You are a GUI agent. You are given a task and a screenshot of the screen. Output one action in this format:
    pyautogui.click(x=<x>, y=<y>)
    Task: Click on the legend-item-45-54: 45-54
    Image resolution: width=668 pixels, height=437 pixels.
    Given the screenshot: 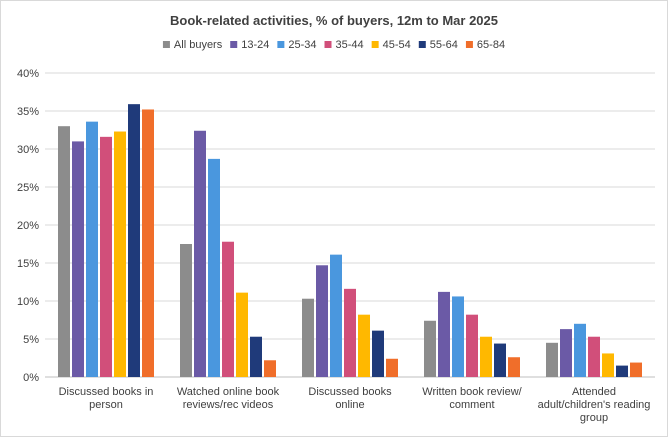 What is the action you would take?
    pyautogui.click(x=391, y=45)
    